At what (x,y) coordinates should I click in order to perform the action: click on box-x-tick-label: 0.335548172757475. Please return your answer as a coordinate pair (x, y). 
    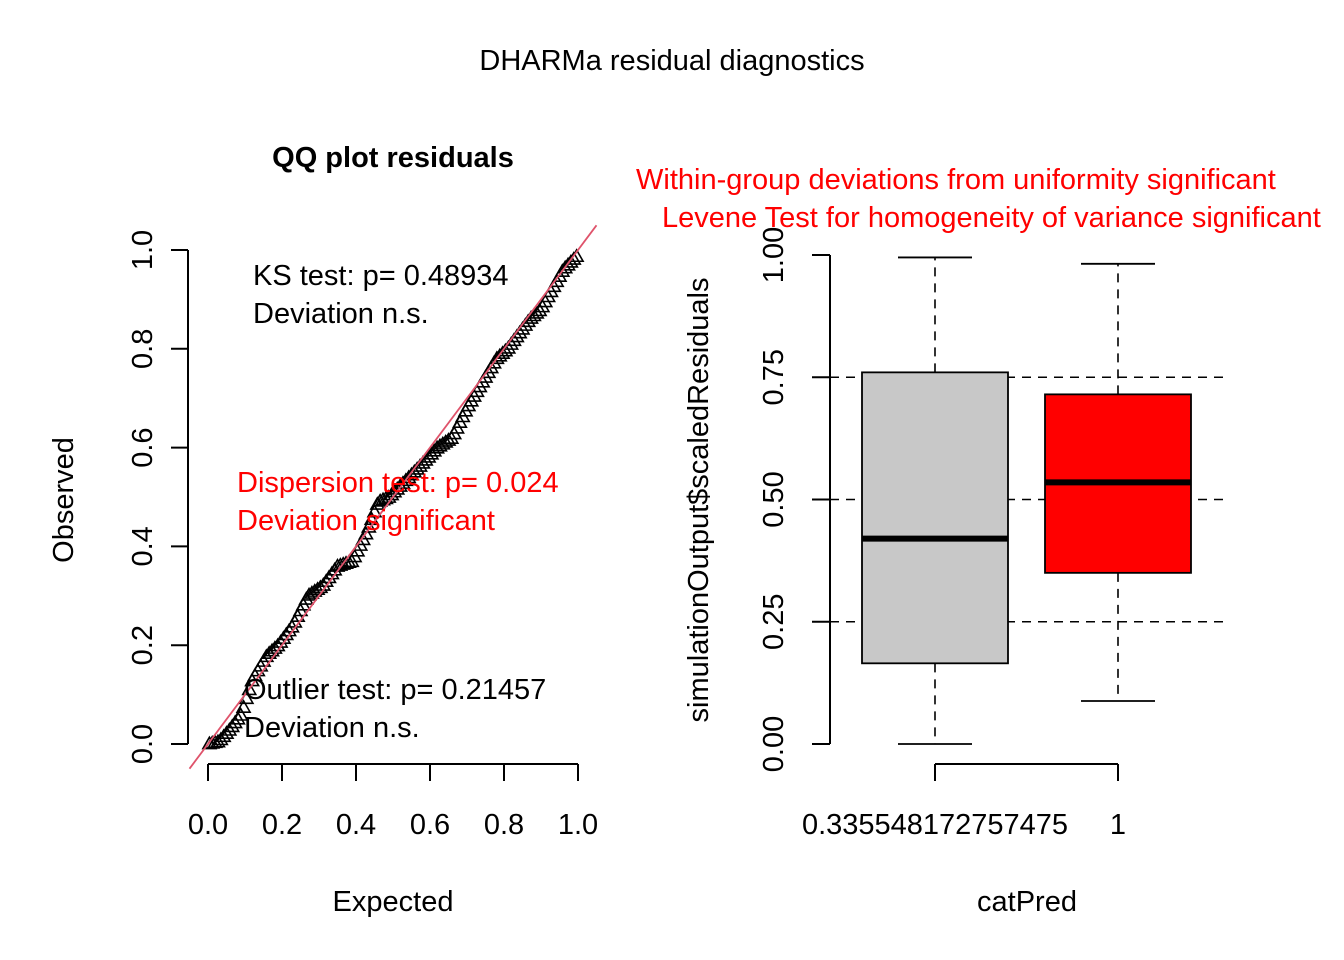
    Looking at the image, I should click on (935, 825).